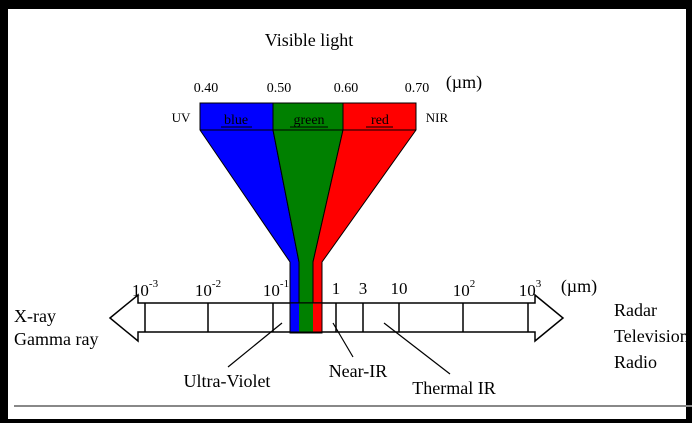  What do you see at coordinates (336, 288) in the screenshot?
I see `scale-tick-label: 1` at bounding box center [336, 288].